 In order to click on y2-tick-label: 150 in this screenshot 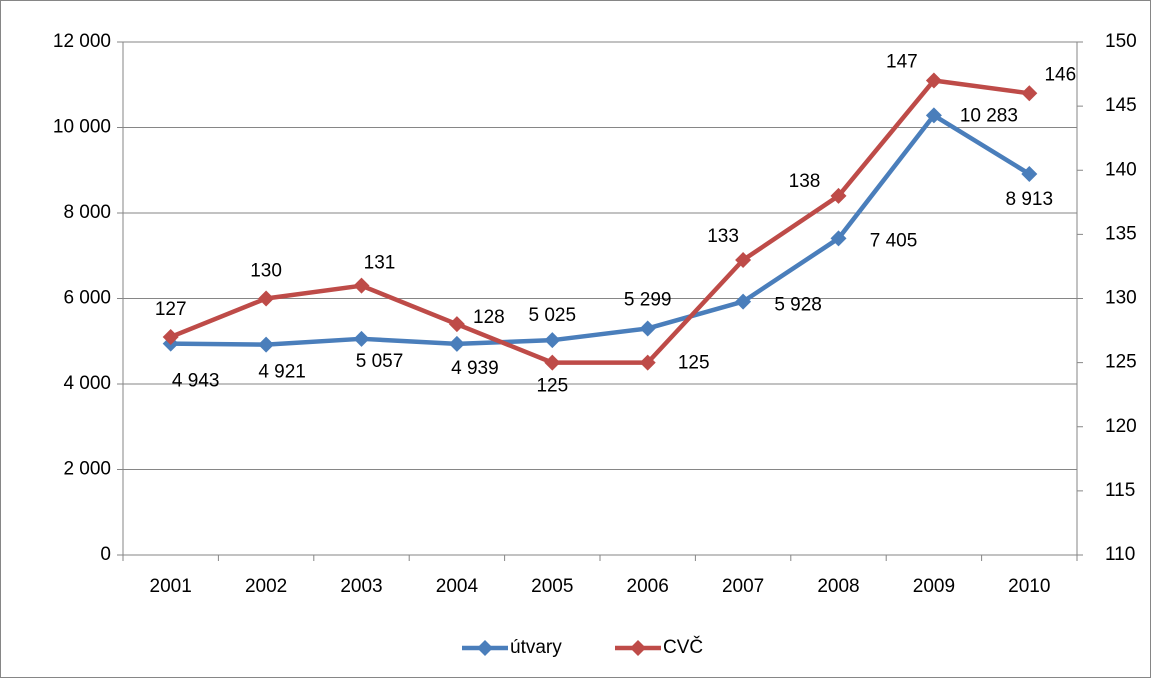, I will do `click(1121, 41)`.